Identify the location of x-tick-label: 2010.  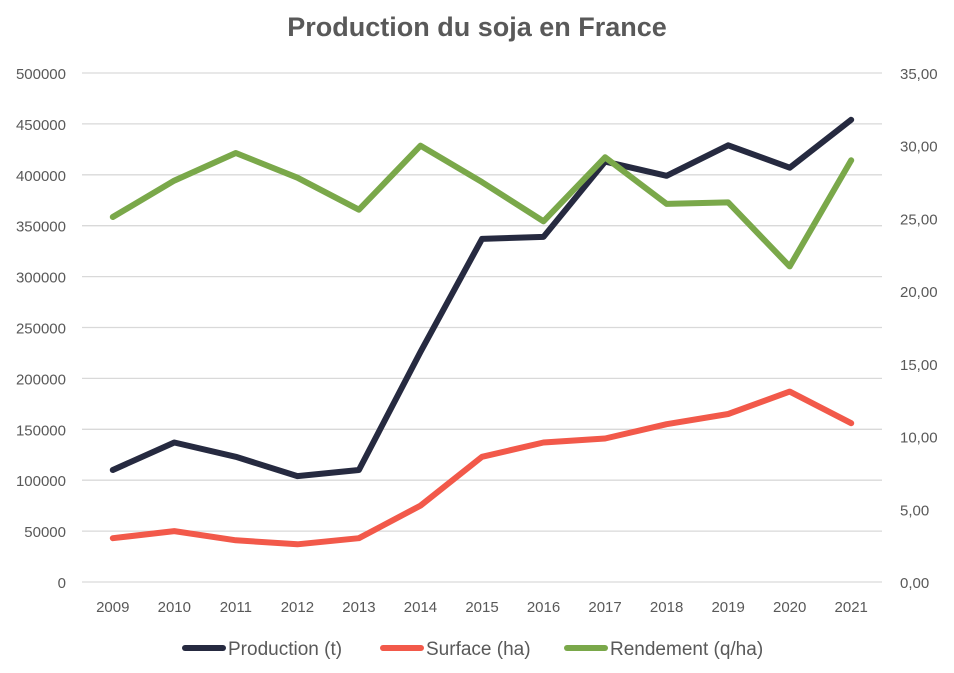
(174, 607).